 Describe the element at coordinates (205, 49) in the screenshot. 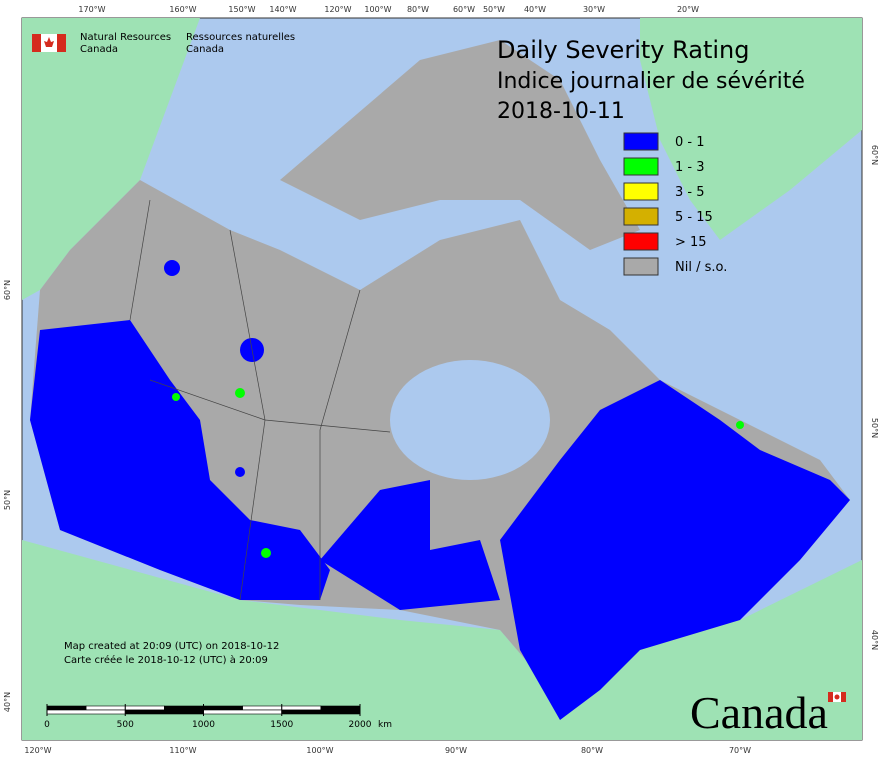

I see `agency-fr: Canada` at that location.